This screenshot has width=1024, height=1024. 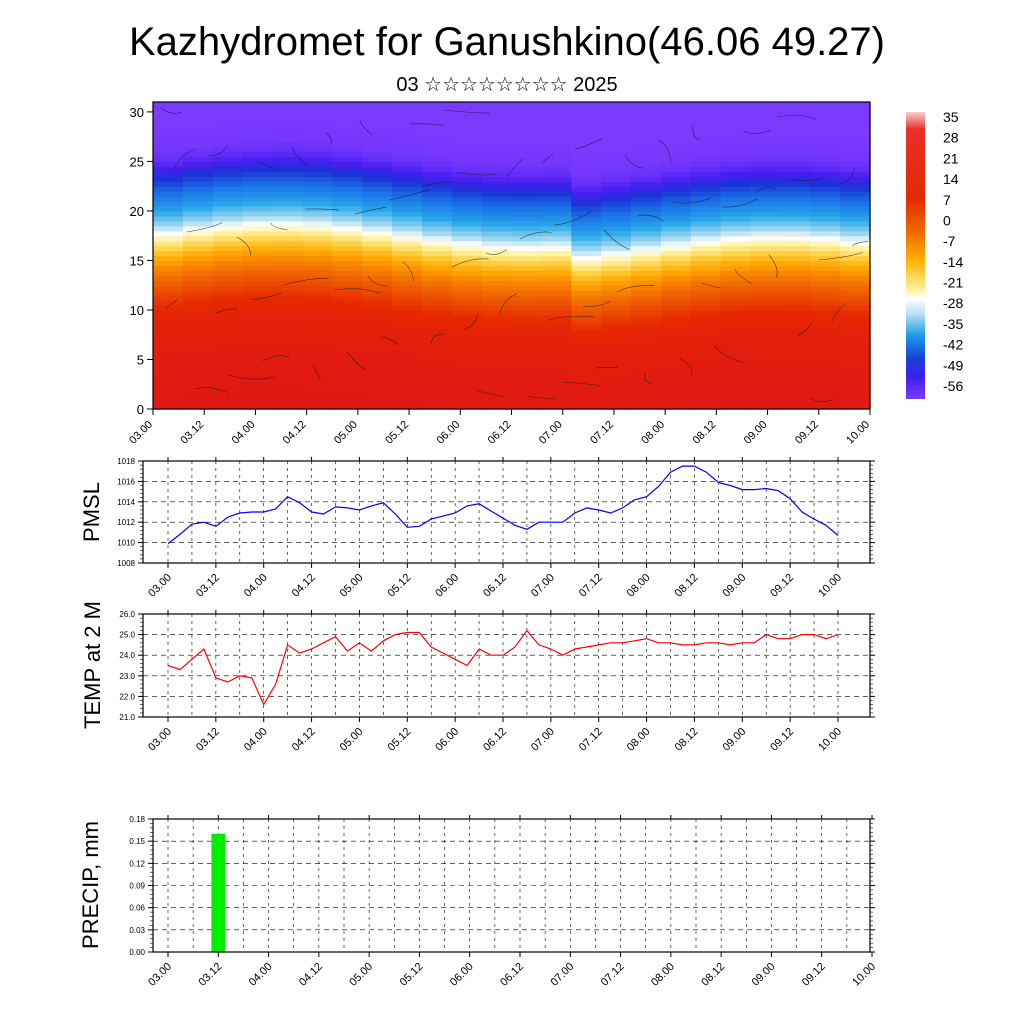 I want to click on y-tick-label: 26.0, so click(x=127, y=614).